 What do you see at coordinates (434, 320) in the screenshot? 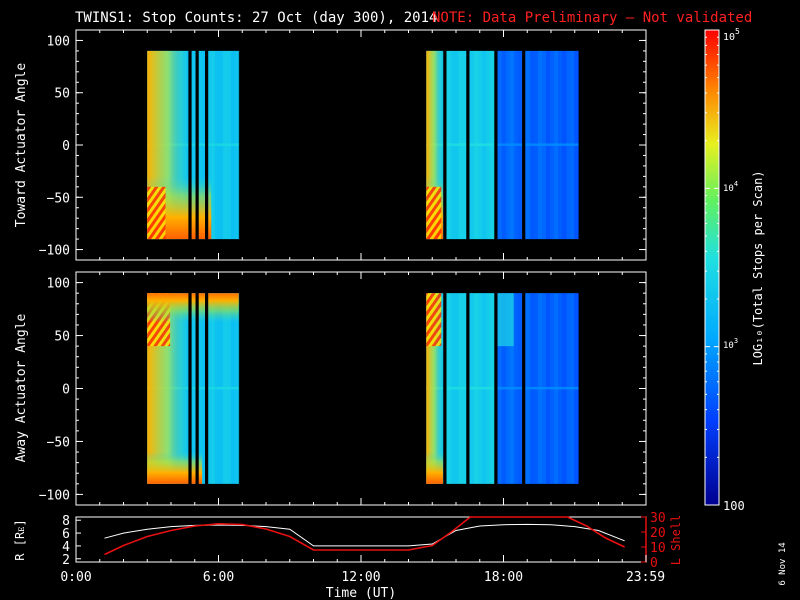
I see `panel-away-segment-1-striation` at bounding box center [434, 320].